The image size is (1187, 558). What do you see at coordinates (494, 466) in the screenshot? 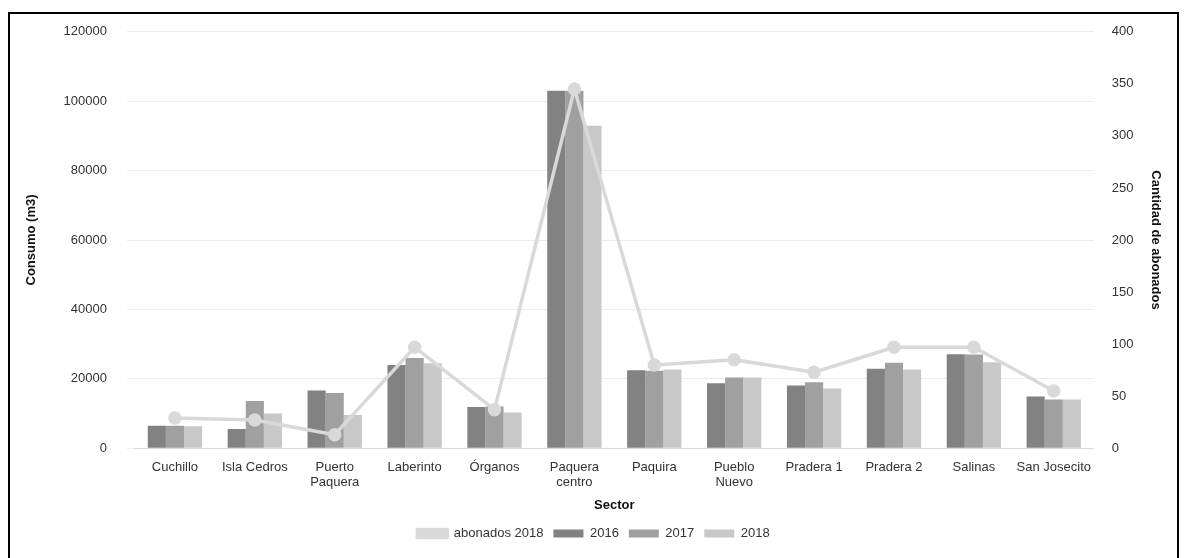
I see `x-tick-label: Órganos` at bounding box center [494, 466].